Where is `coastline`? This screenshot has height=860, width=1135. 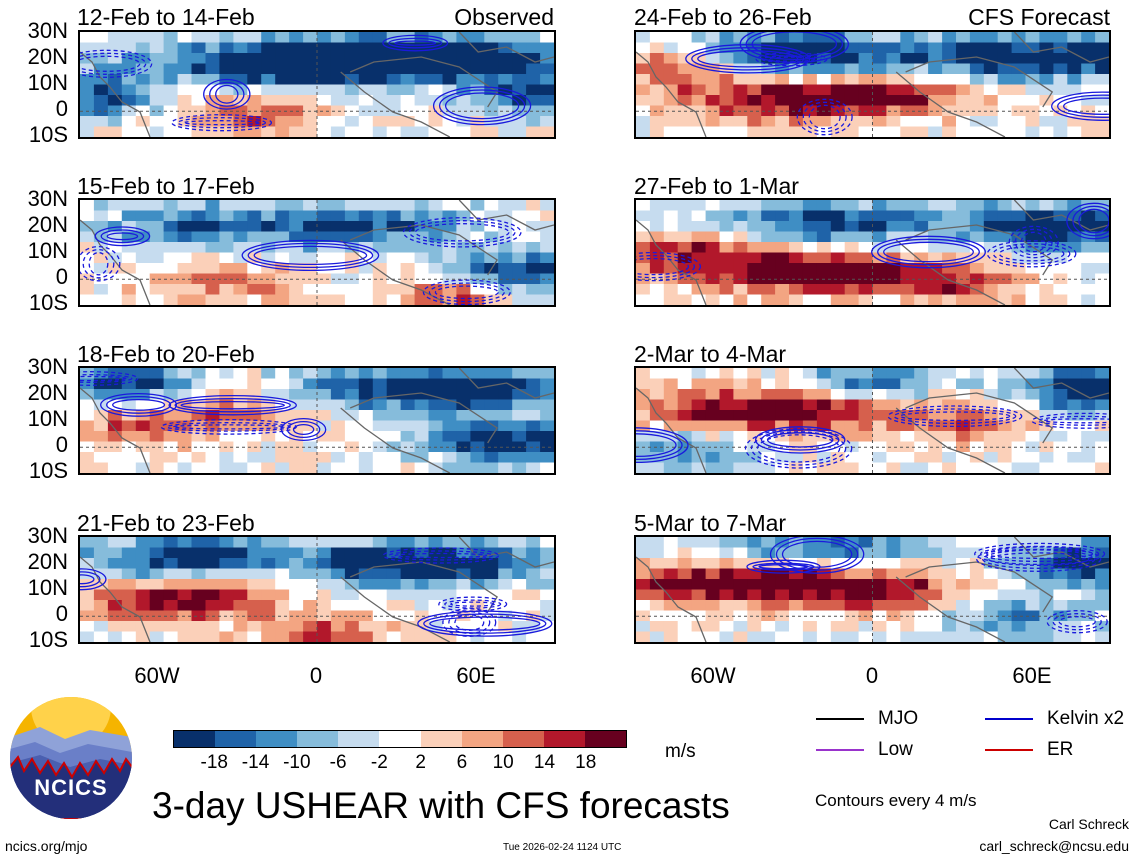
coastline is located at coordinates (506, 47).